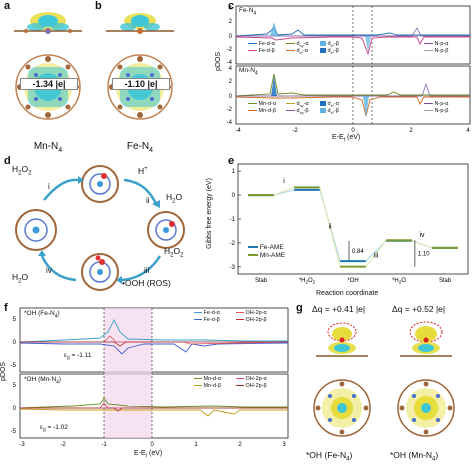 The width and height of the screenshot is (474, 470). Describe the element at coordinates (233, 268) in the screenshot. I see `ytick-label: -3` at that location.